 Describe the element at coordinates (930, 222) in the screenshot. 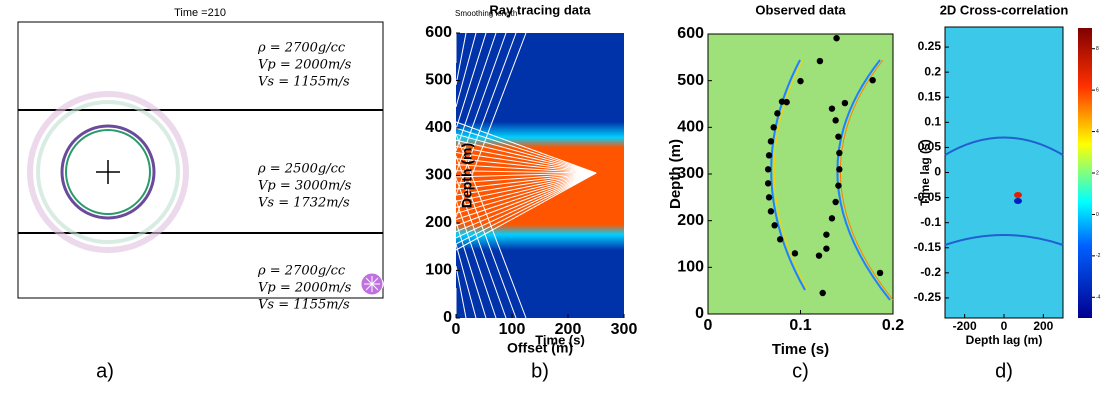

I see `y-tick-label: -0.1` at that location.